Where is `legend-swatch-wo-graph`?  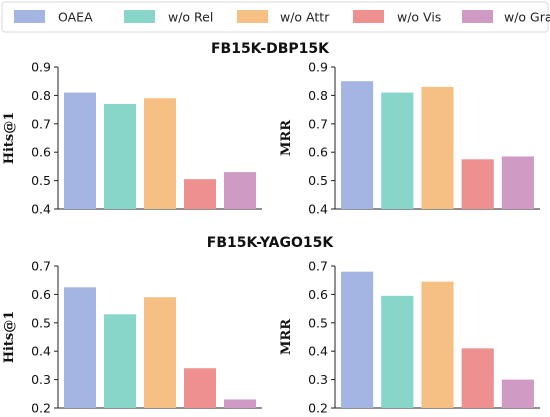
legend-swatch-wo-graph is located at coordinates (477, 16).